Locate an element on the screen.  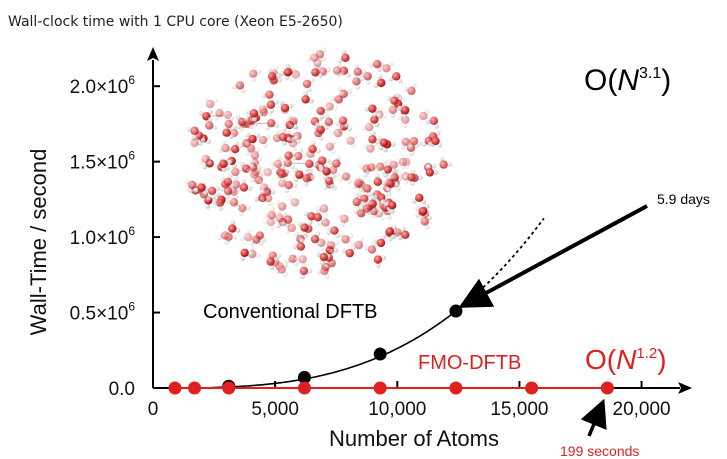
conventional-dftb-fit-line is located at coordinates (334, 349).